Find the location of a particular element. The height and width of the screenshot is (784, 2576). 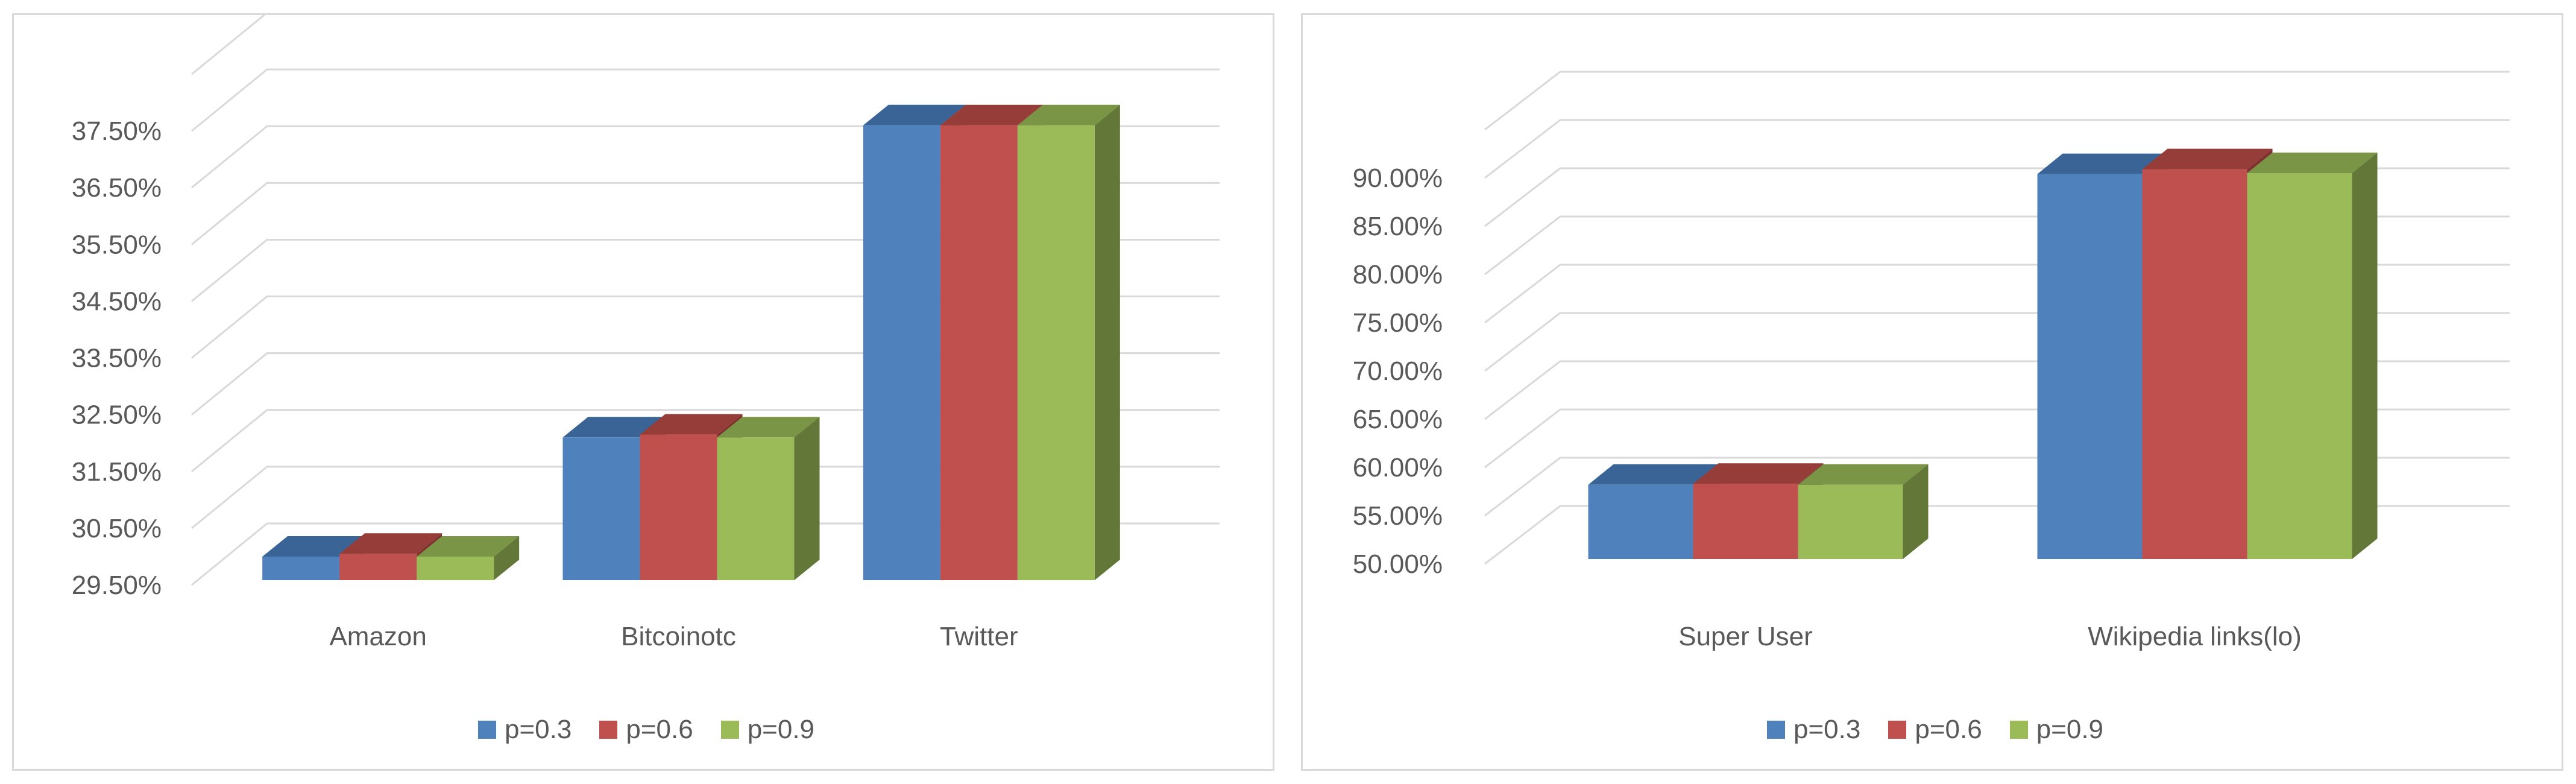

y-tick-label: 33.50% is located at coordinates (117, 358).